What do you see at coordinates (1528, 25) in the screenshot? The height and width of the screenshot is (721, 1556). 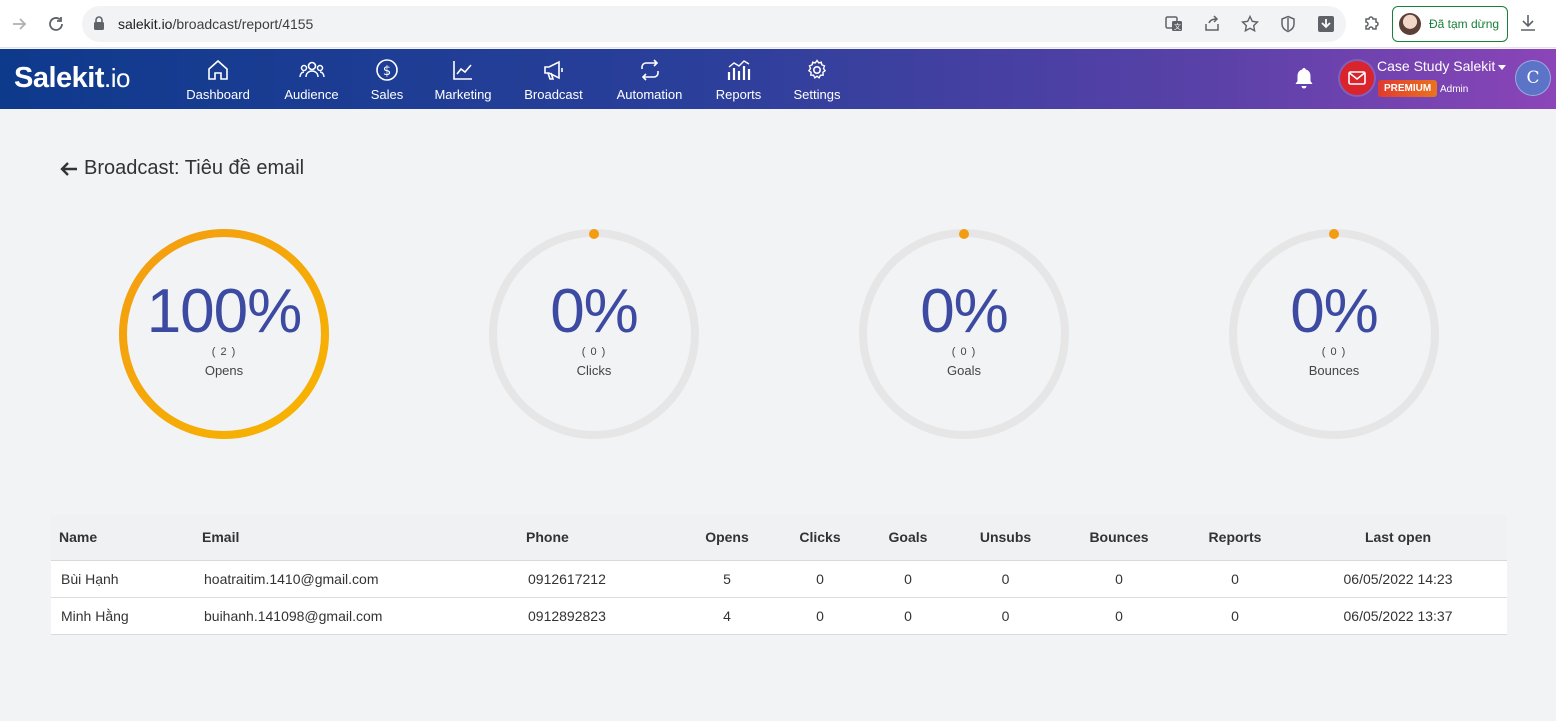 I see `downloads-icon` at bounding box center [1528, 25].